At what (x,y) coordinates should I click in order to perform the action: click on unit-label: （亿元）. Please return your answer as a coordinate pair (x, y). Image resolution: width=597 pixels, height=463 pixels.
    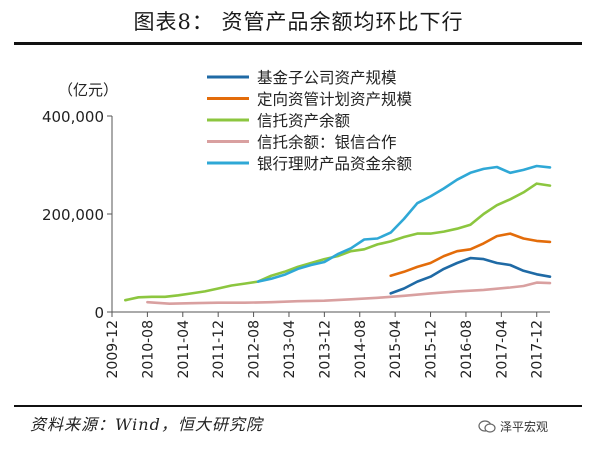
    Looking at the image, I should click on (88, 90).